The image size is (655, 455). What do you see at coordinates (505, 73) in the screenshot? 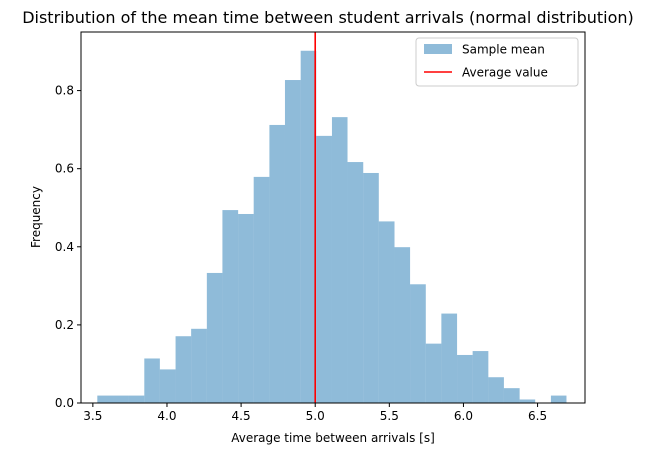
I see `legend-label-average-value: Average value` at bounding box center [505, 73].